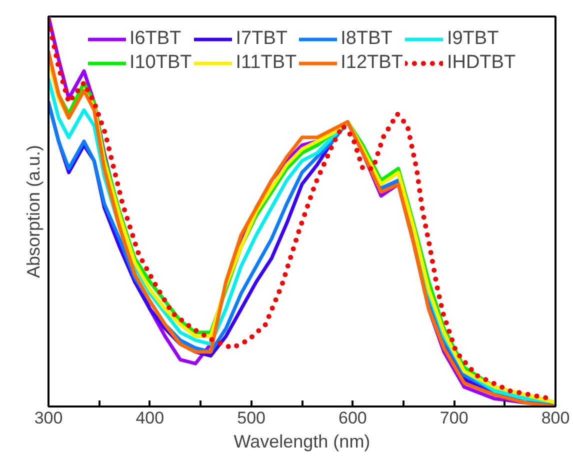 This screenshot has height=464, width=573. I want to click on x-tick-label: 800, so click(555, 418).